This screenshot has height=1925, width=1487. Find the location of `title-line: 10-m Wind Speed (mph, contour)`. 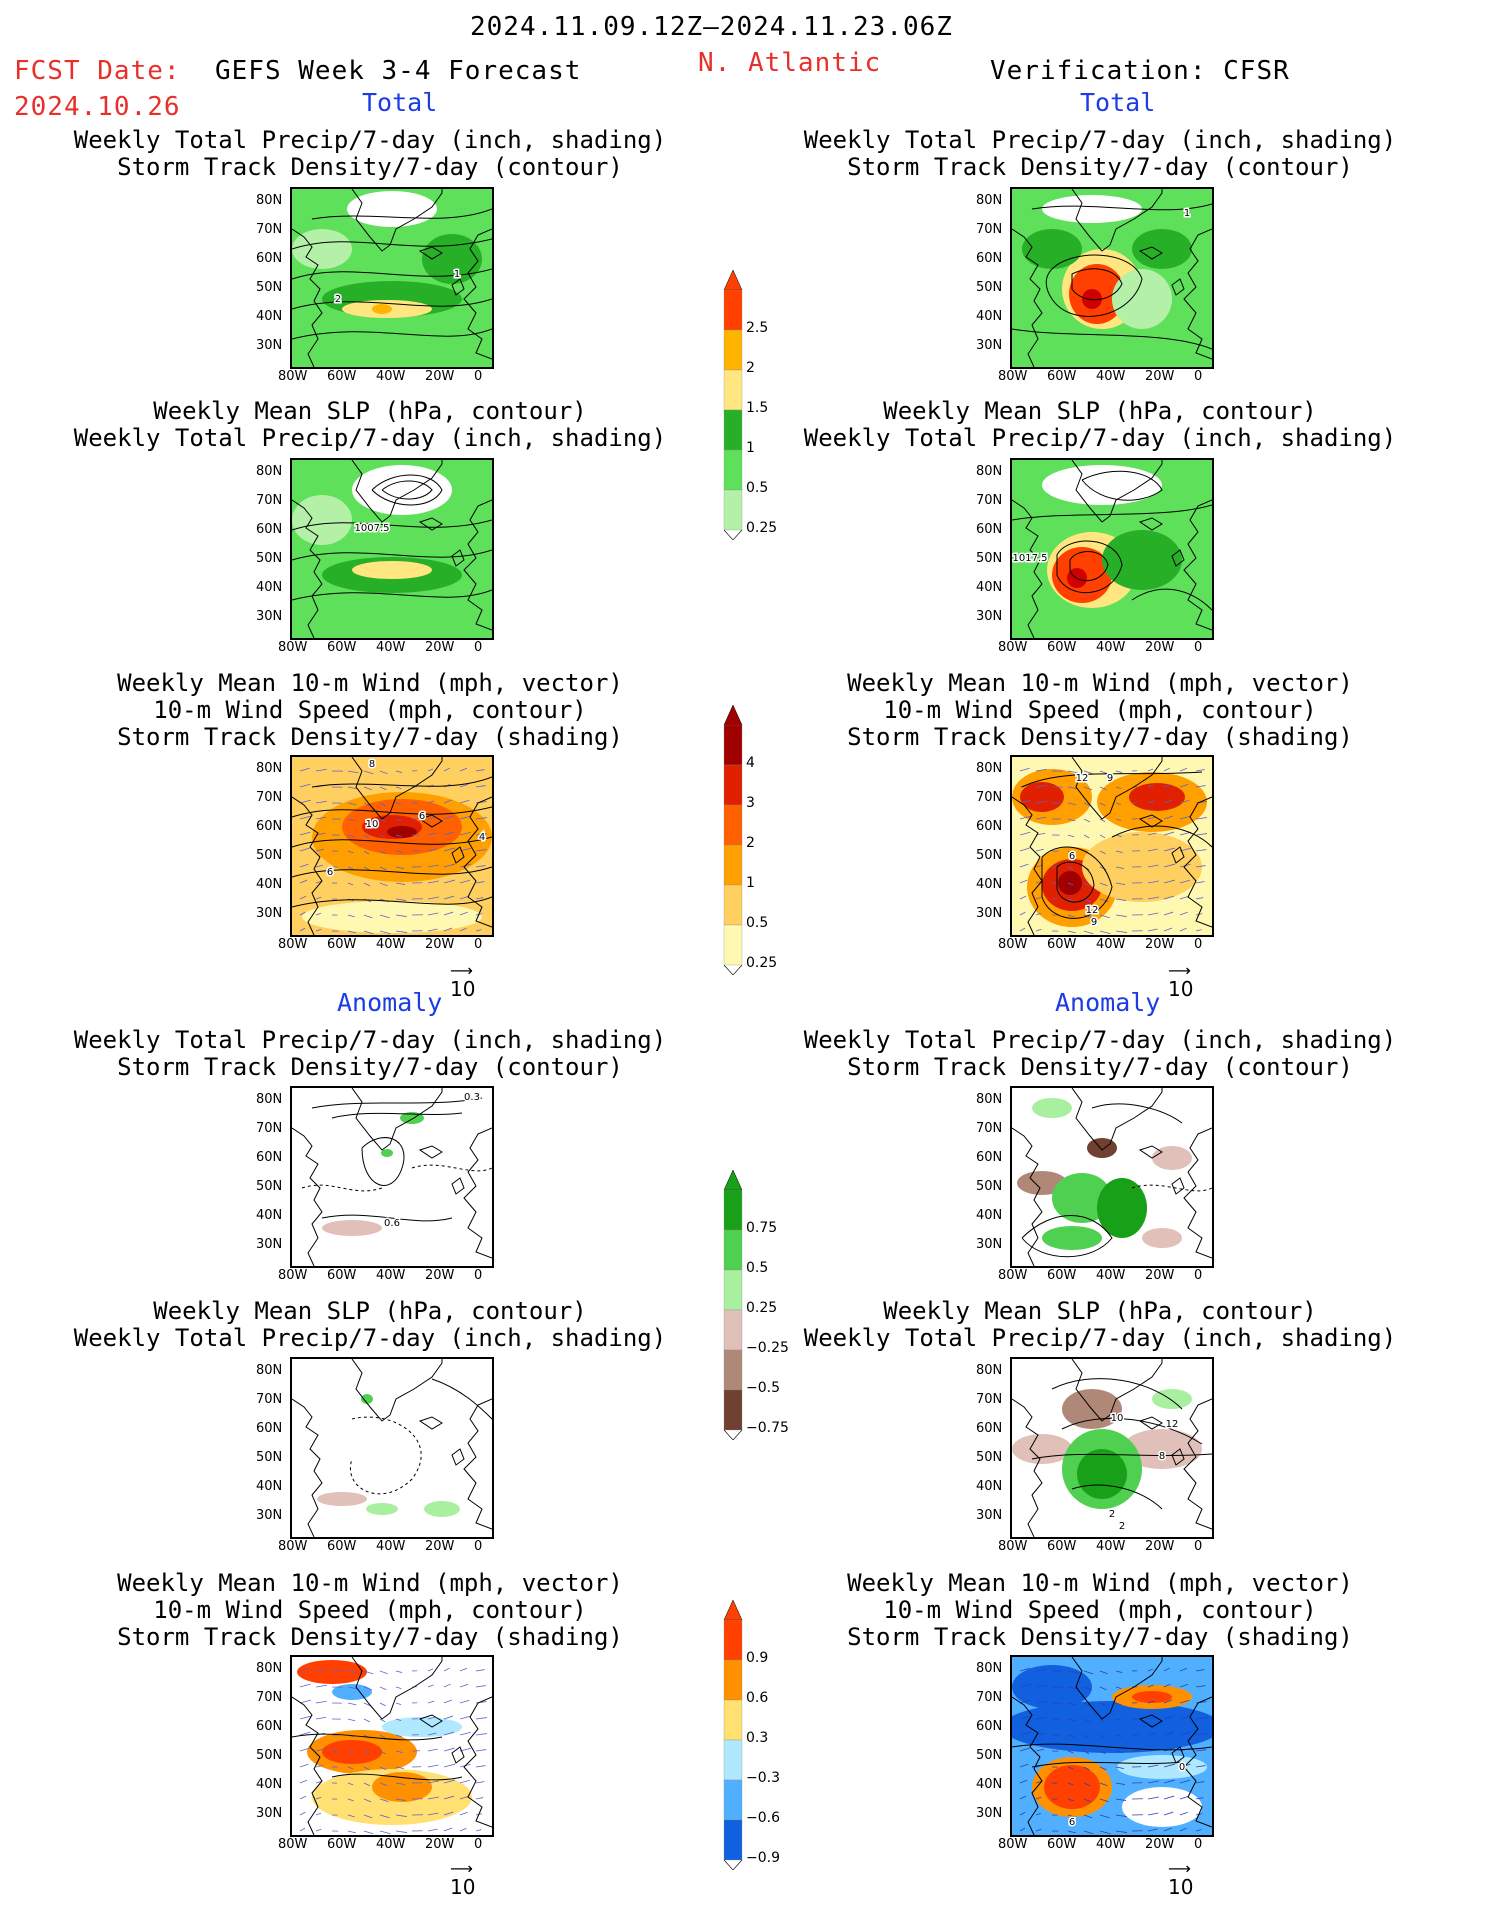

title-line: 10-m Wind Speed (mph, contour) is located at coordinates (370, 710).